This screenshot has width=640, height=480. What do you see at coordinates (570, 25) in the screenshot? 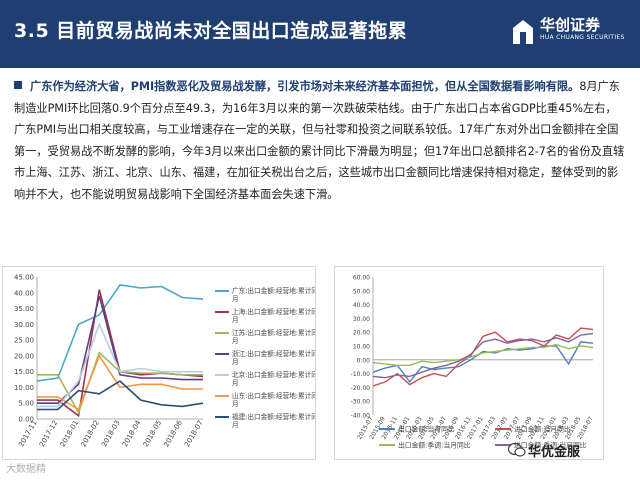
I see `logo-text-cn: 华创证券` at bounding box center [570, 25].